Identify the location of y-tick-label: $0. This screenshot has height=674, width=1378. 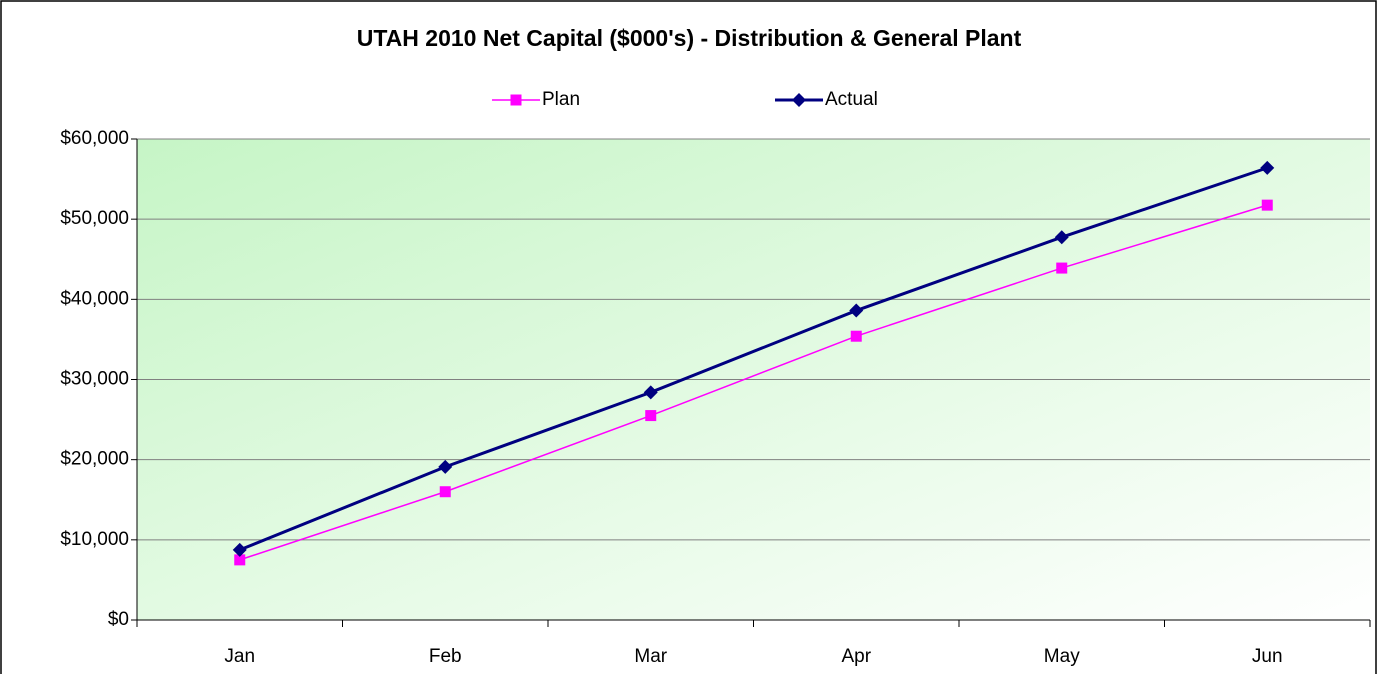
(118, 619).